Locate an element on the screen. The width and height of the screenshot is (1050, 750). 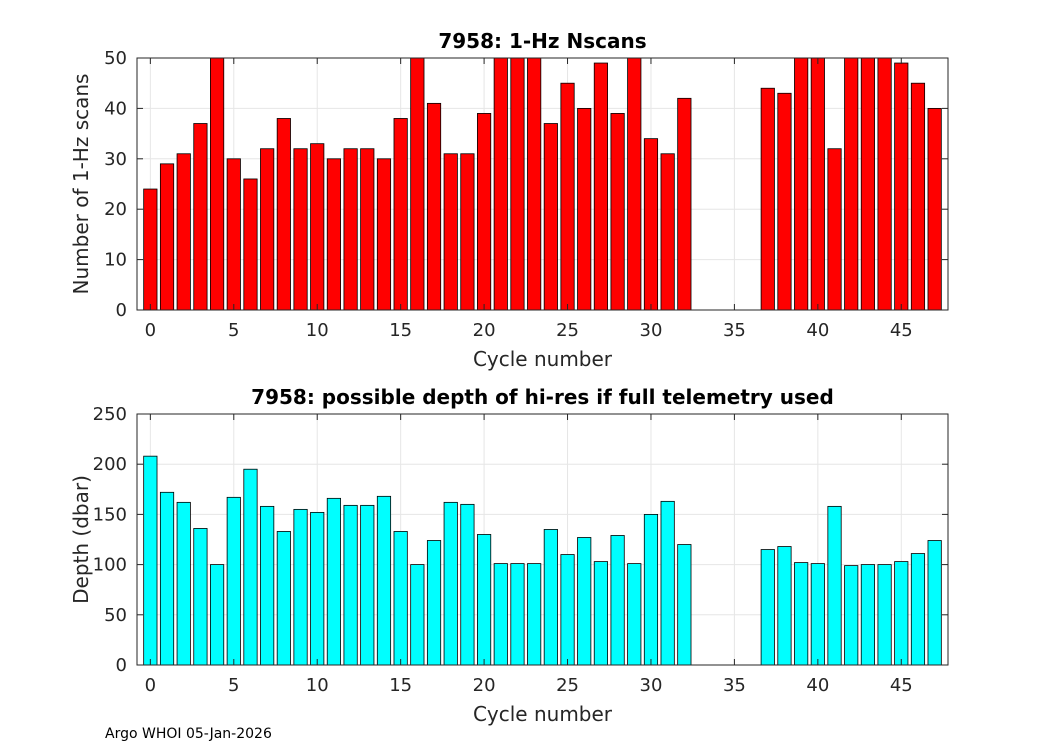
y-tick-label: 20 is located at coordinates (115, 209).